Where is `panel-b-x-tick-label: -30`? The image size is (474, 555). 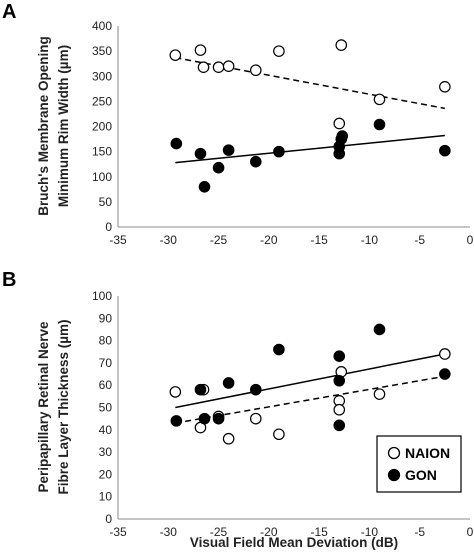
panel-b-x-tick-label: -30 is located at coordinates (169, 532).